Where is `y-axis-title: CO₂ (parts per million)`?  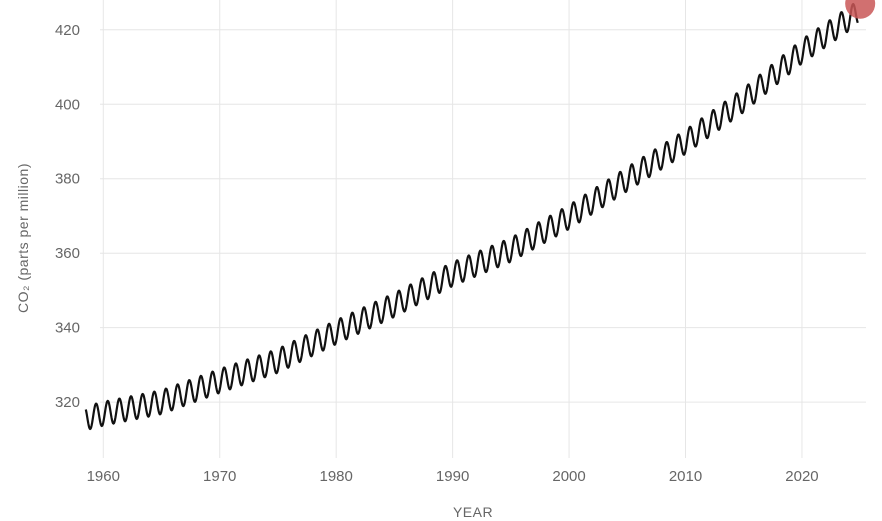 y-axis-title: CO₂ (parts per million) is located at coordinates (23, 238).